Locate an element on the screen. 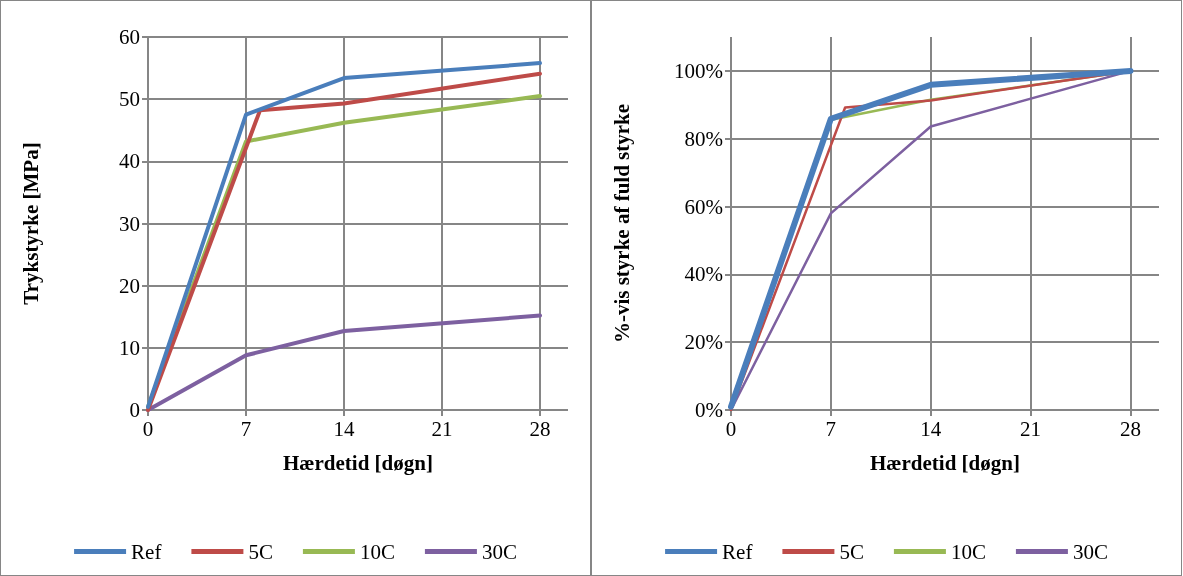 The height and width of the screenshot is (576, 1183). y-tick-label: 40 is located at coordinates (129, 161).